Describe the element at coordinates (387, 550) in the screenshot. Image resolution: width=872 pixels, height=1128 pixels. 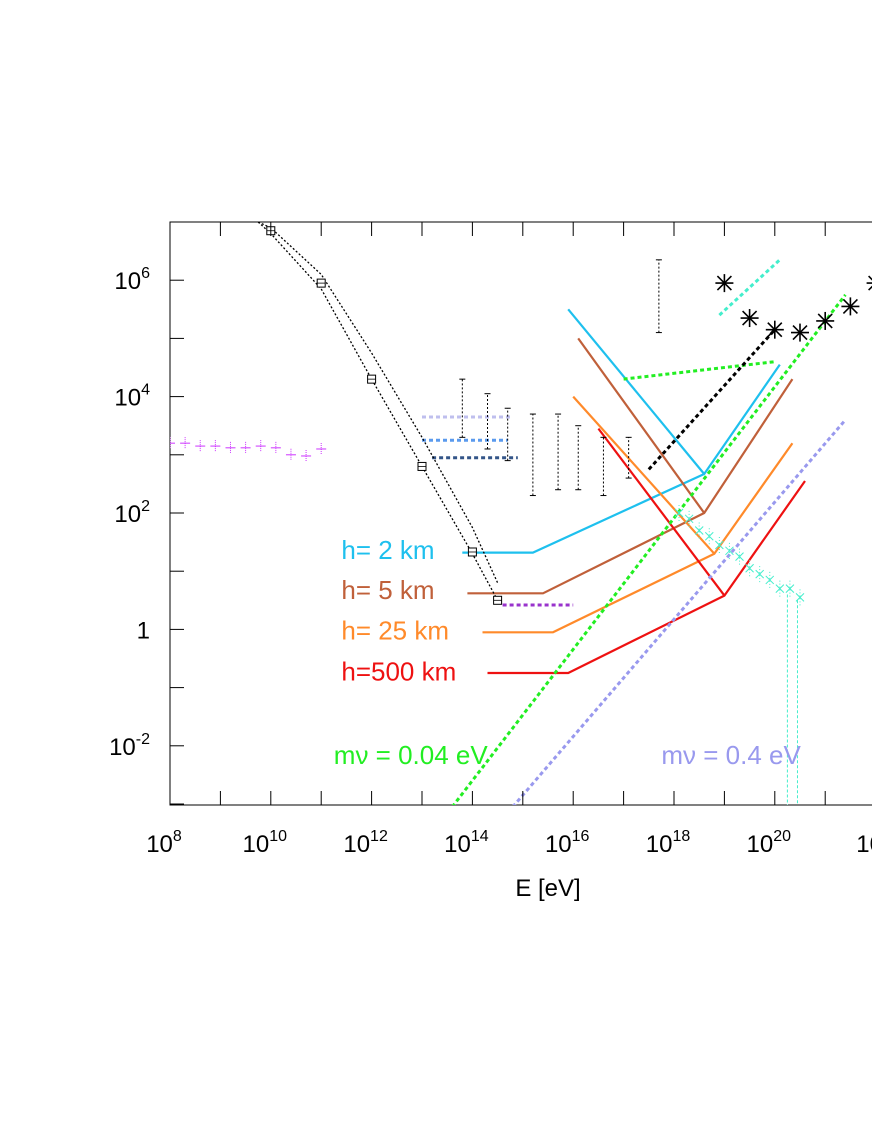
I see `annotation-label: h= 2 km` at that location.